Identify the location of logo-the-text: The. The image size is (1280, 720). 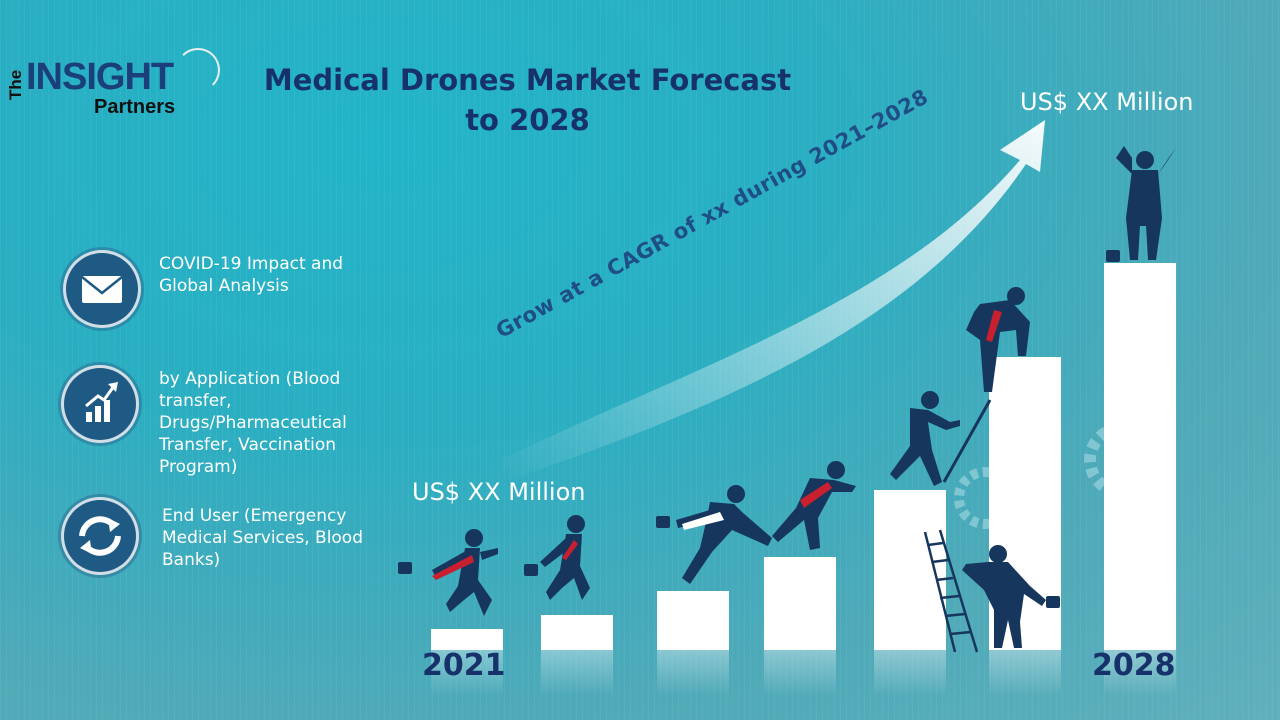
(15, 84).